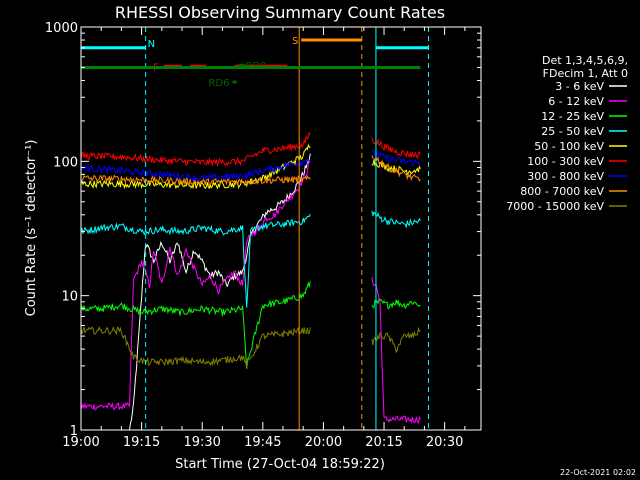 This screenshot has width=640, height=480. I want to click on marker-n-label: N, so click(151, 44).